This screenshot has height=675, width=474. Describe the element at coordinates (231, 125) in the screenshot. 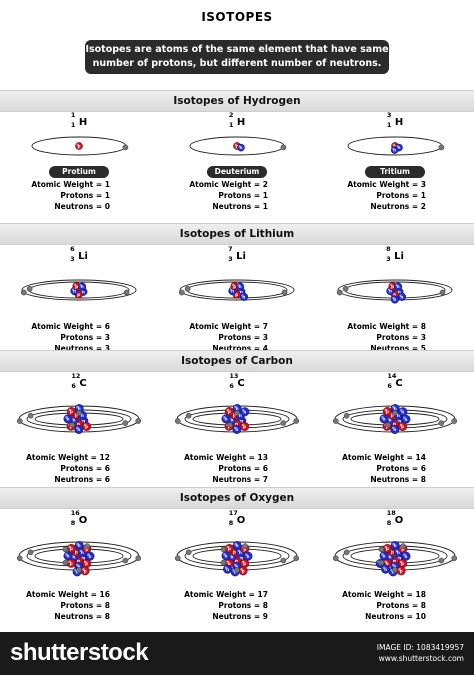

I see `atomic-number: 1` at that location.